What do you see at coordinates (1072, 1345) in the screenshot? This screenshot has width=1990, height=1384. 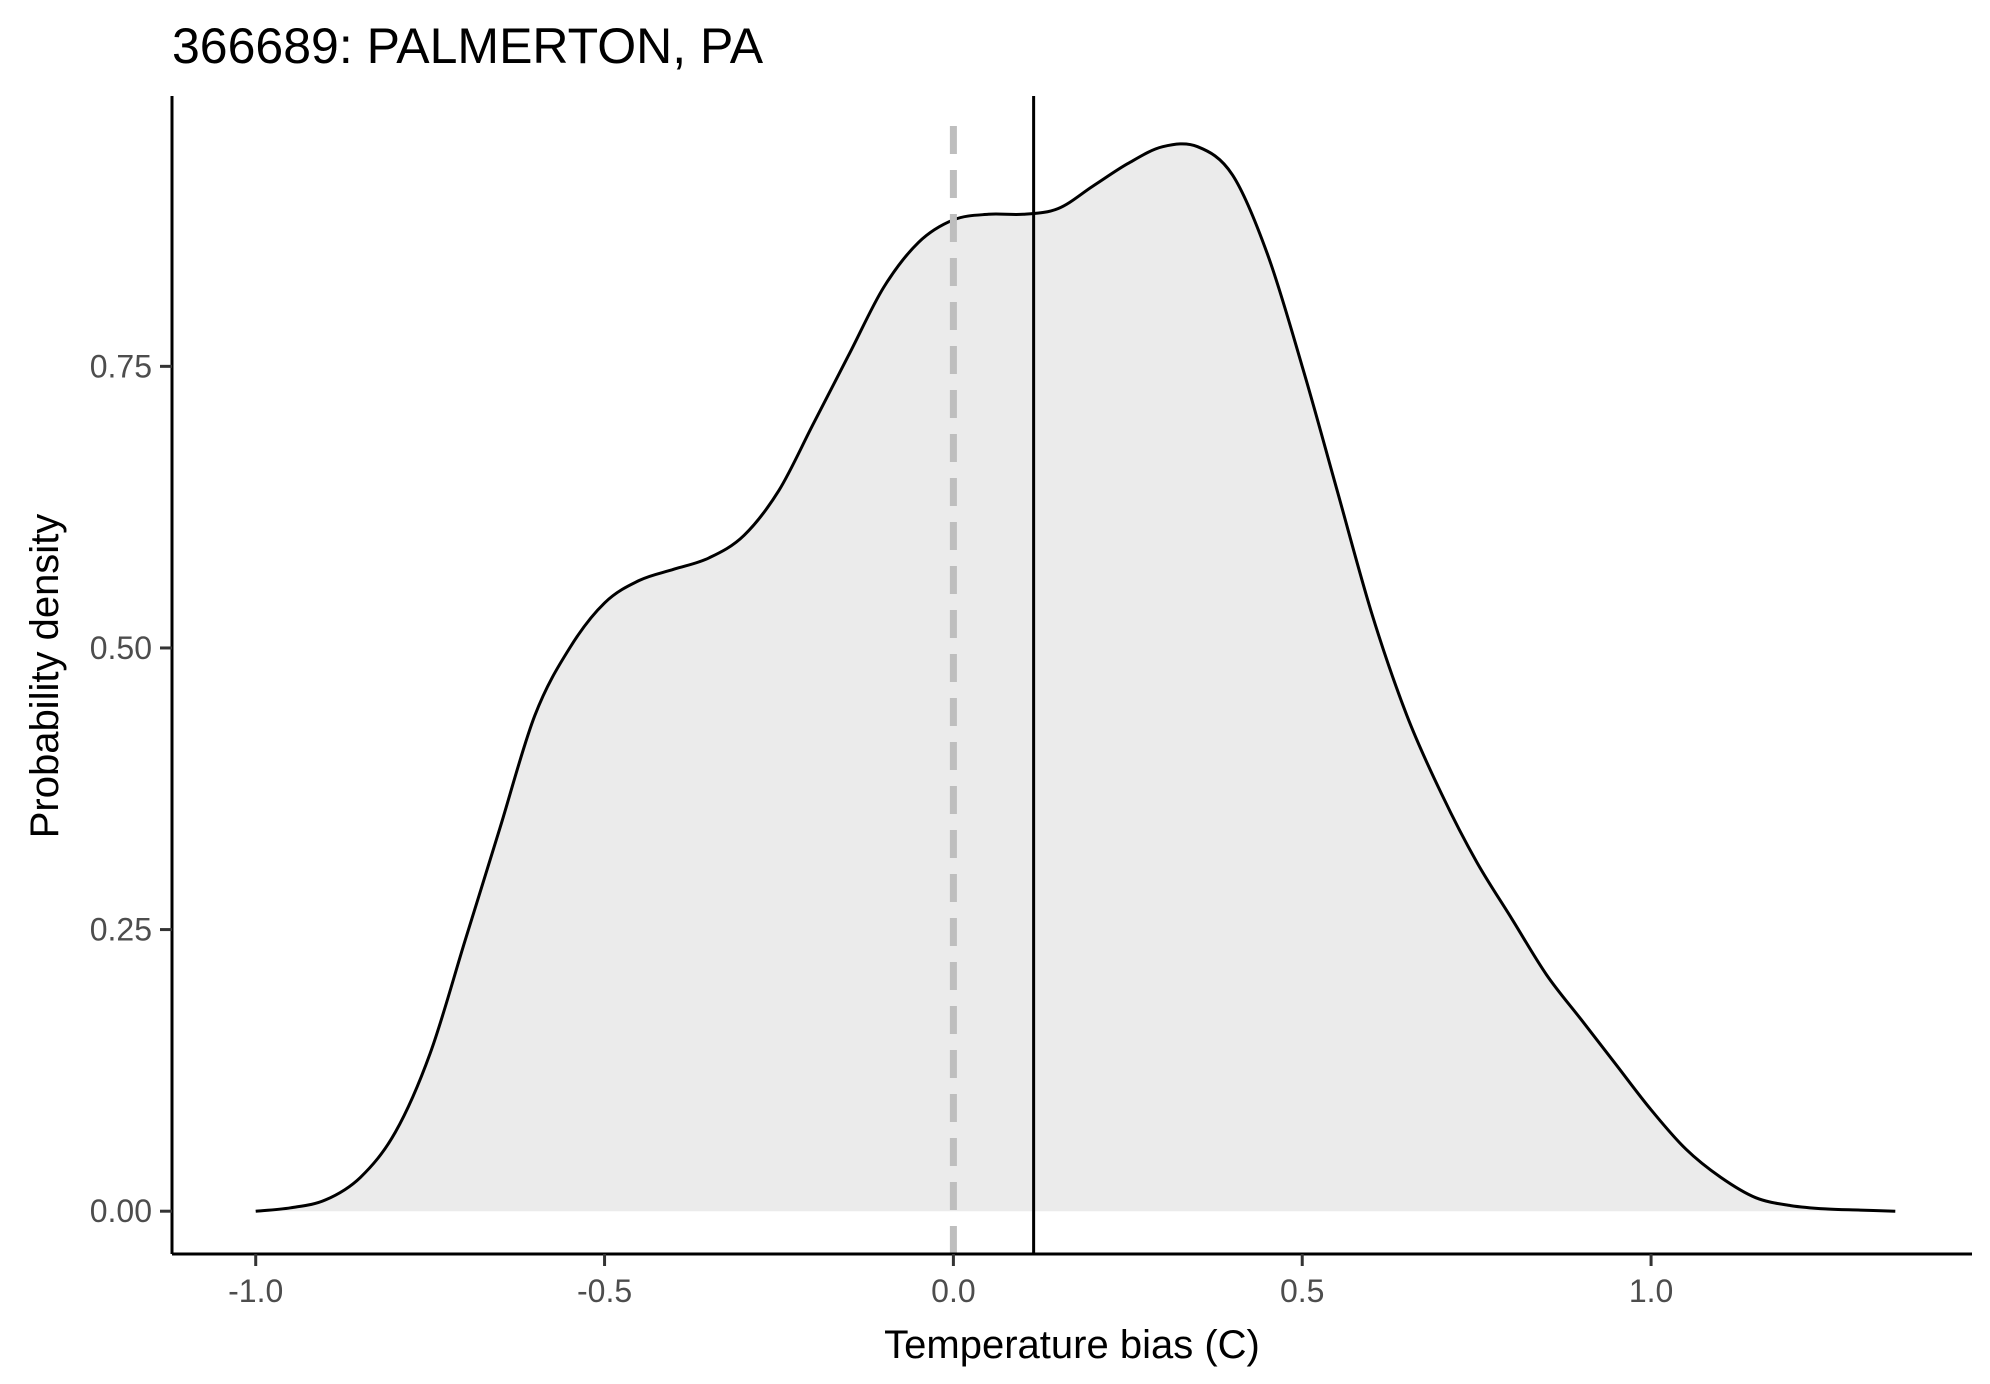 I see `x-axis-title: Temperature bias (C)` at bounding box center [1072, 1345].